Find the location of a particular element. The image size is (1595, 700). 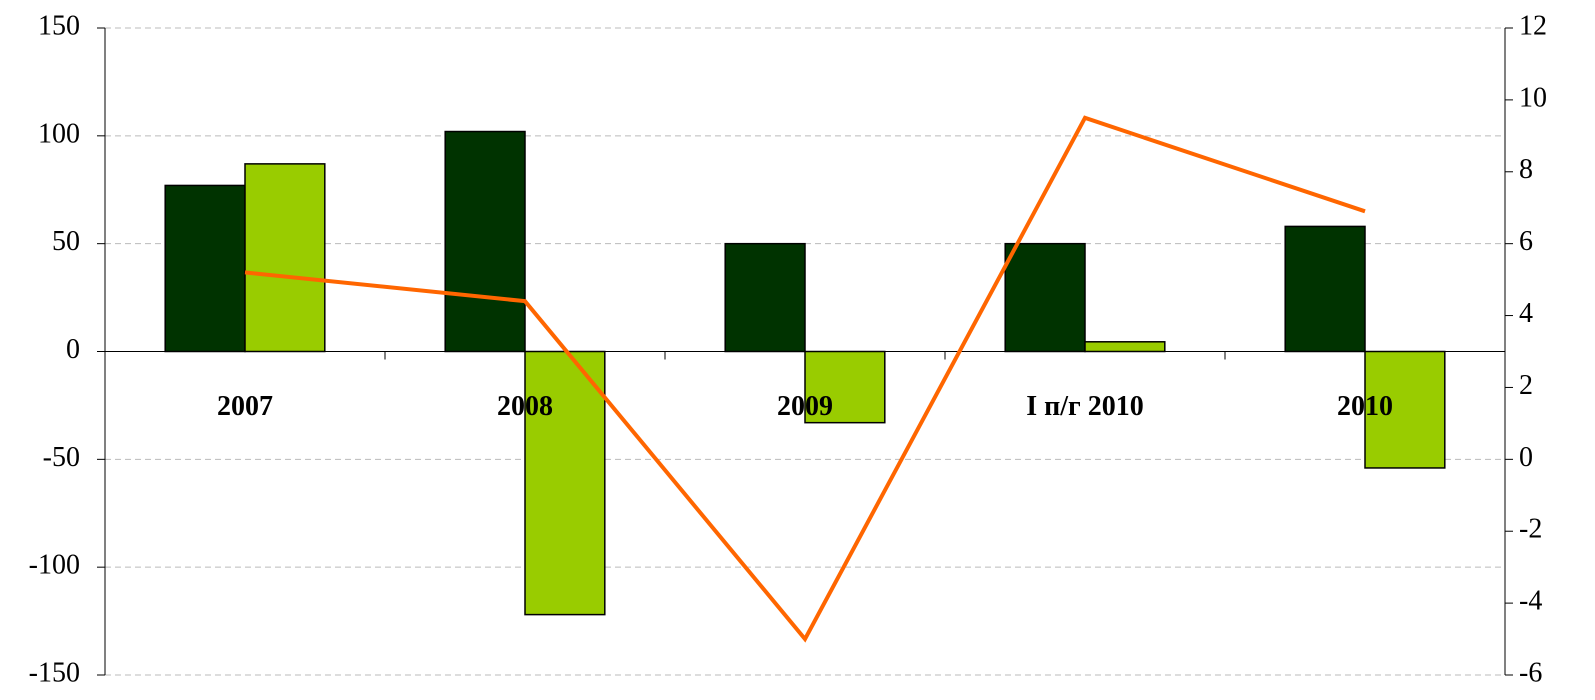

x-tick-label: 2009 is located at coordinates (805, 406).